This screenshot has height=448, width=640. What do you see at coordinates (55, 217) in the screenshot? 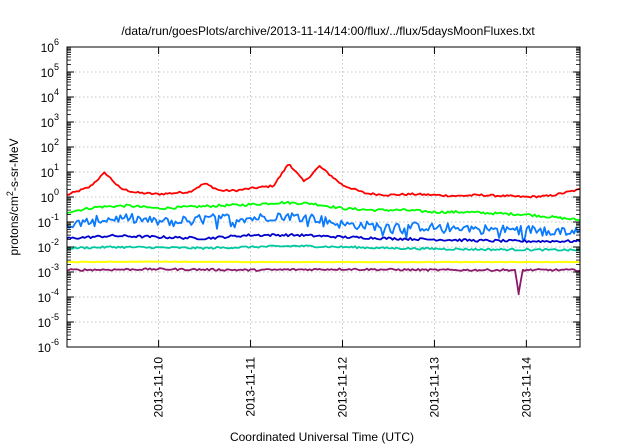
I see `y-tick-label-exponent: -1` at bounding box center [55, 217].